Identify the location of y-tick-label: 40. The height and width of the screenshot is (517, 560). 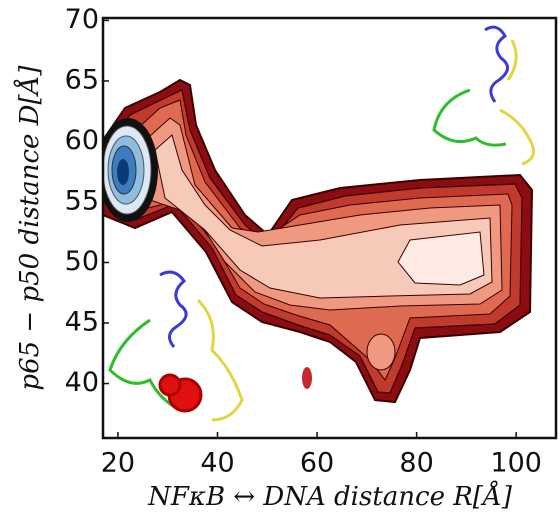
(82, 382).